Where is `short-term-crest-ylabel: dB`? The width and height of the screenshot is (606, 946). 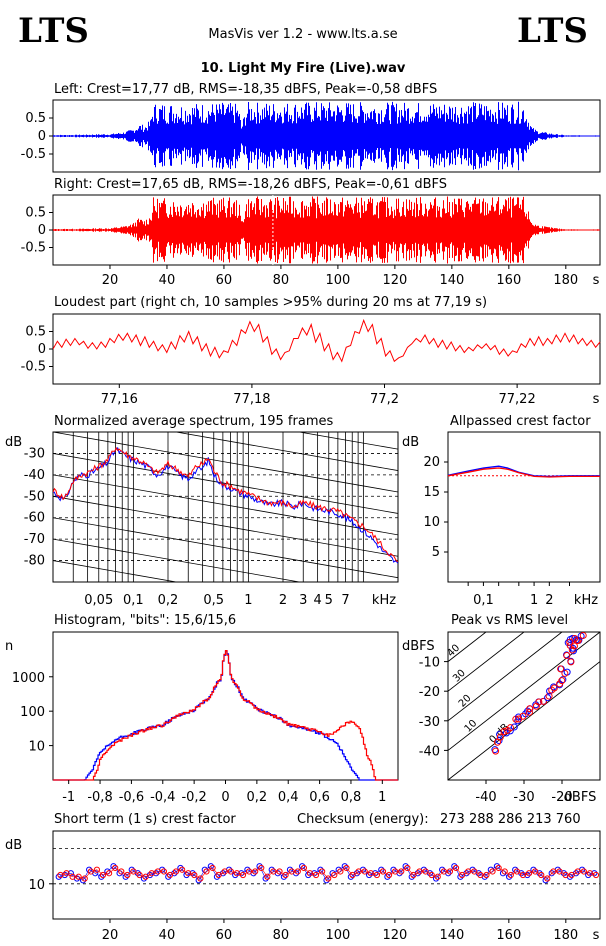
short-term-crest-ylabel: dB is located at coordinates (13, 845).